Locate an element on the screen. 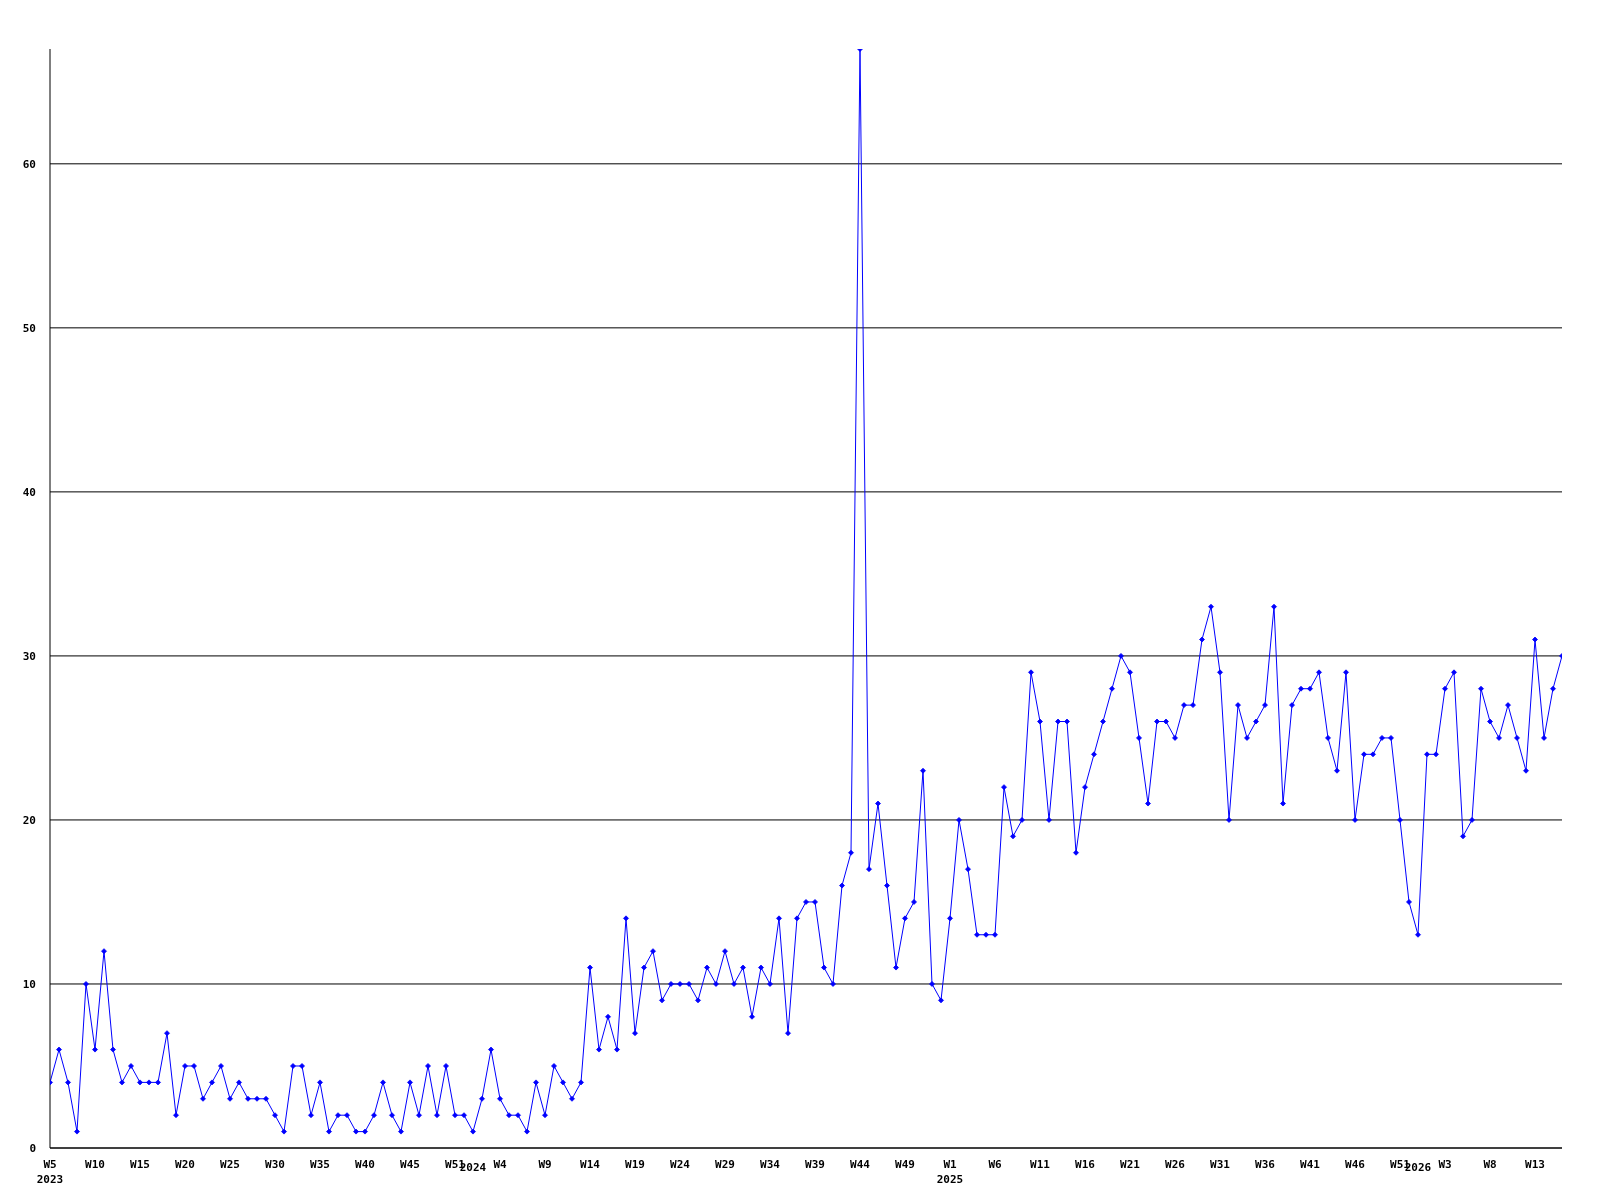  x-tick-label: W8 is located at coordinates (1490, 1164).